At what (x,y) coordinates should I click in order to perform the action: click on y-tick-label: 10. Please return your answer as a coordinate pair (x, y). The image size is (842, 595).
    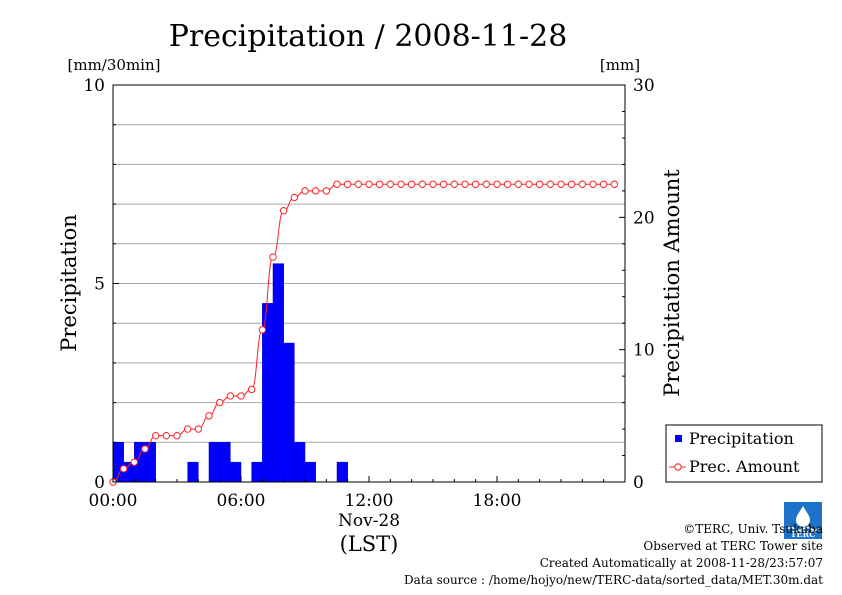
    Looking at the image, I should click on (94, 86).